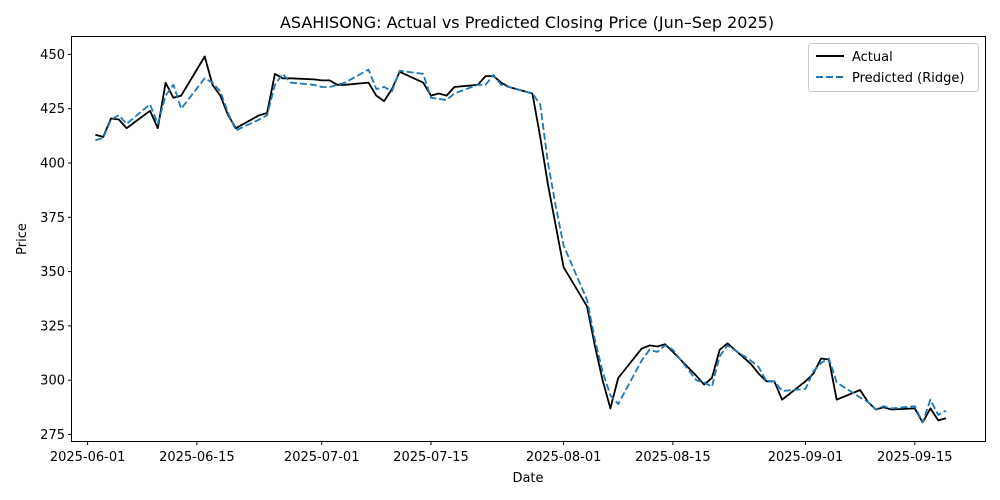 The width and height of the screenshot is (1000, 500). I want to click on y-axis-label: Price, so click(22, 239).